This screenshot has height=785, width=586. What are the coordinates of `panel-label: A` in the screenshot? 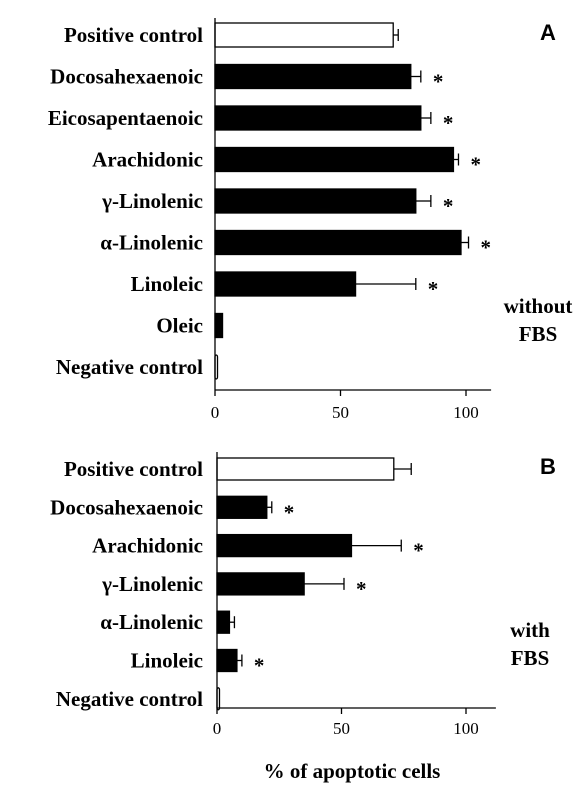 It's located at (548, 32).